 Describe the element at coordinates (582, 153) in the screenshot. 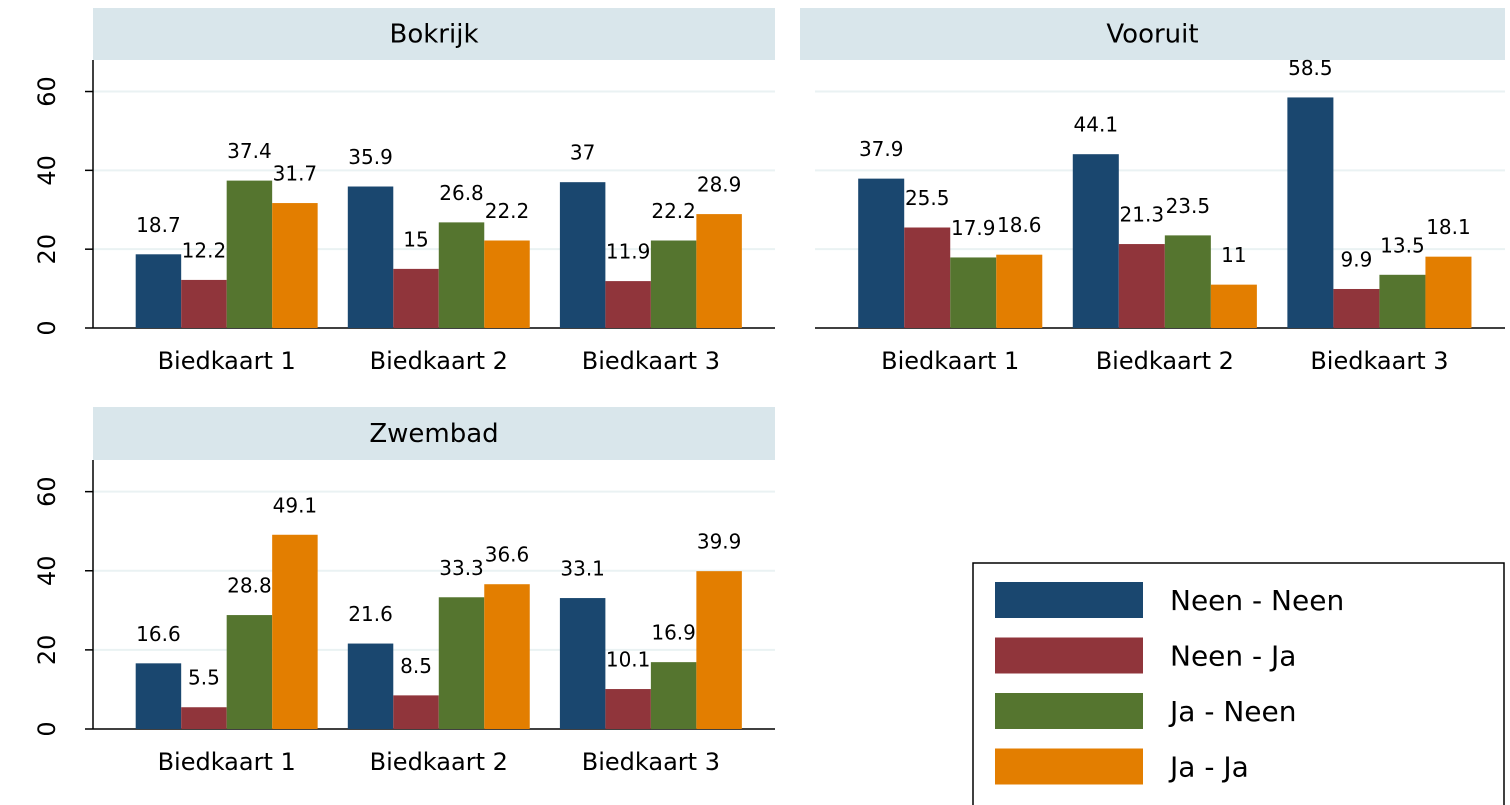

I see `value-label: 37` at that location.